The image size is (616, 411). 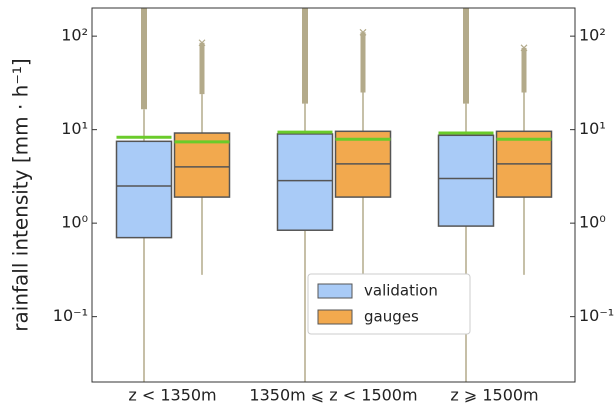 What do you see at coordinates (70, 315) in the screenshot?
I see `y-tick-label: 10⁻¹` at bounding box center [70, 315].